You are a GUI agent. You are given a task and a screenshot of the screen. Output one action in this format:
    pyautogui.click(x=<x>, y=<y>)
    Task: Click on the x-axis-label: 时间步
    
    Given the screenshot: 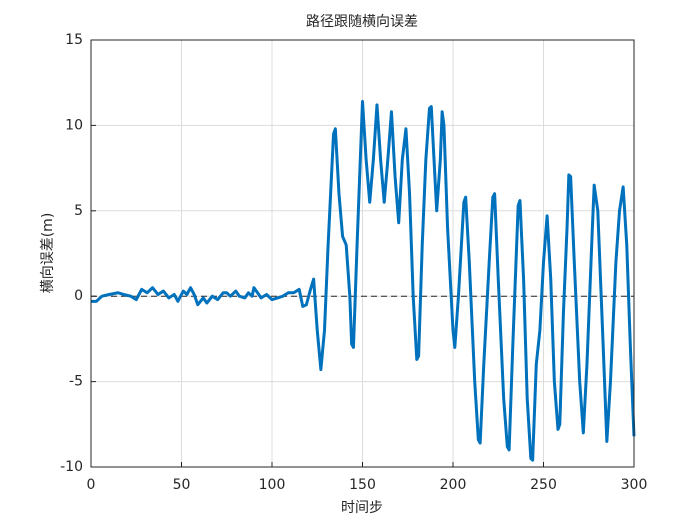 What is the action you would take?
    pyautogui.click(x=362, y=508)
    